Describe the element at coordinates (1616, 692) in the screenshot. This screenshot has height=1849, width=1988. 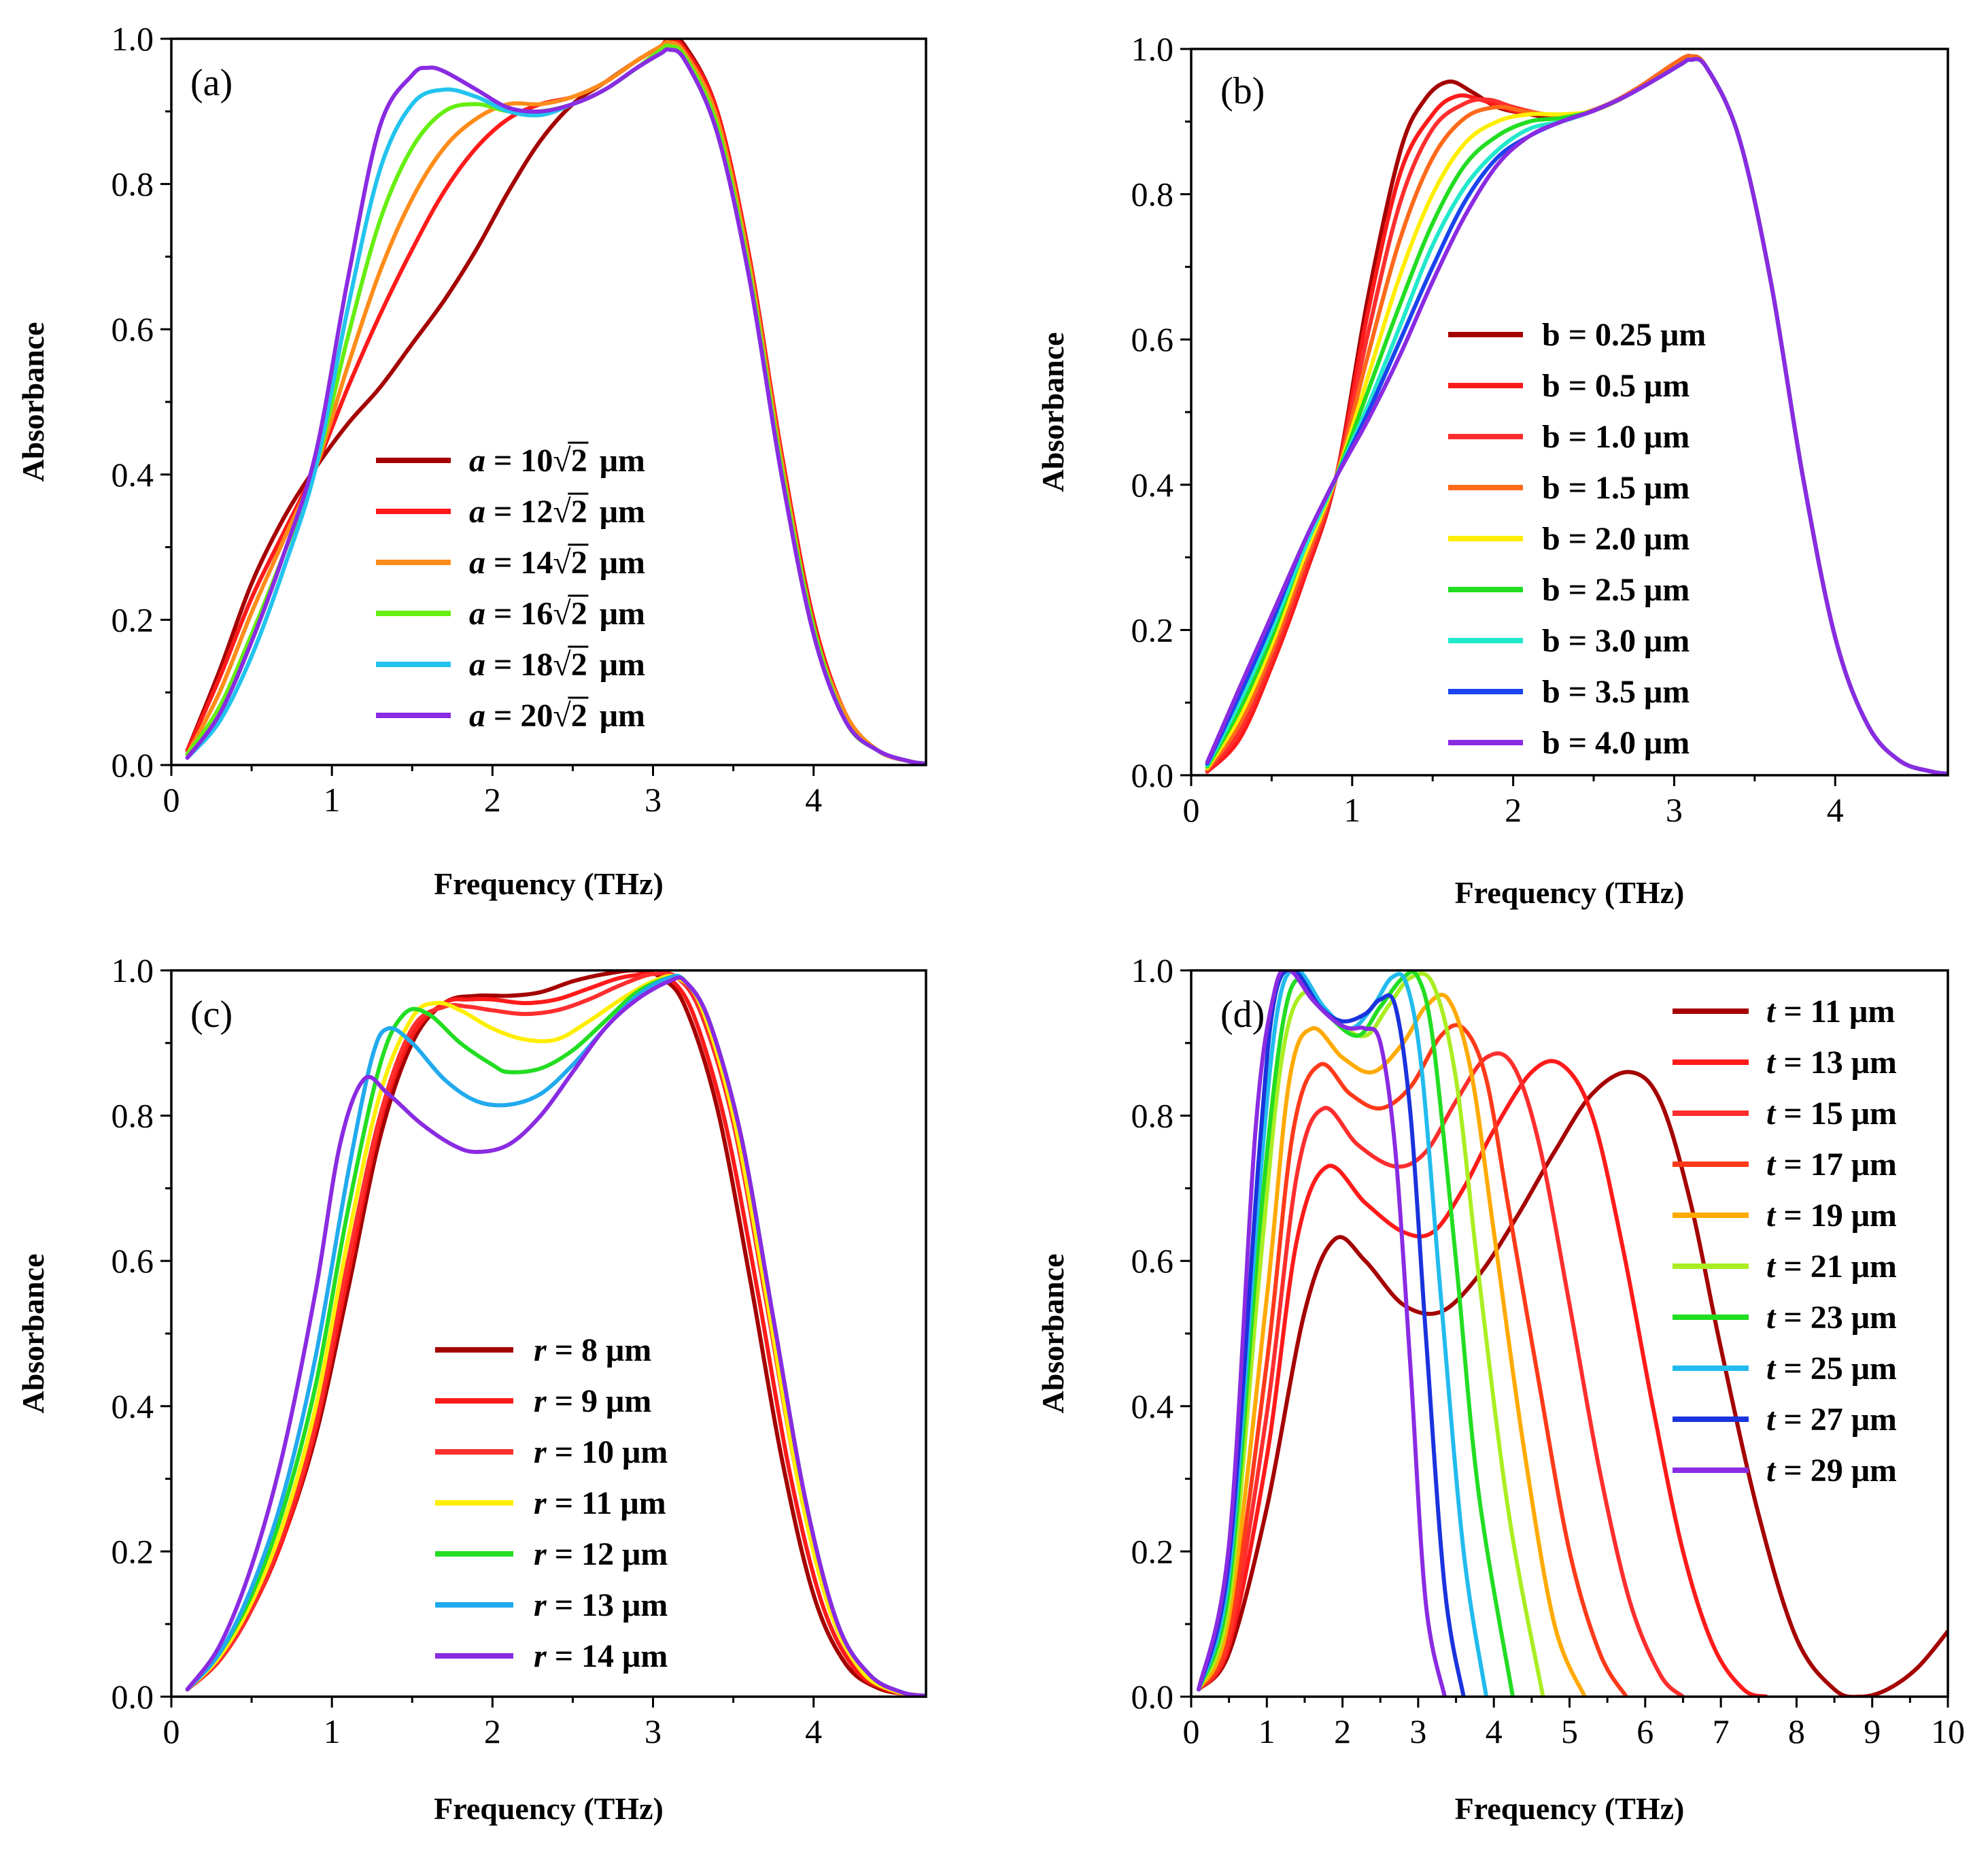
I see `legend-label: b = 3.5 μm` at that location.